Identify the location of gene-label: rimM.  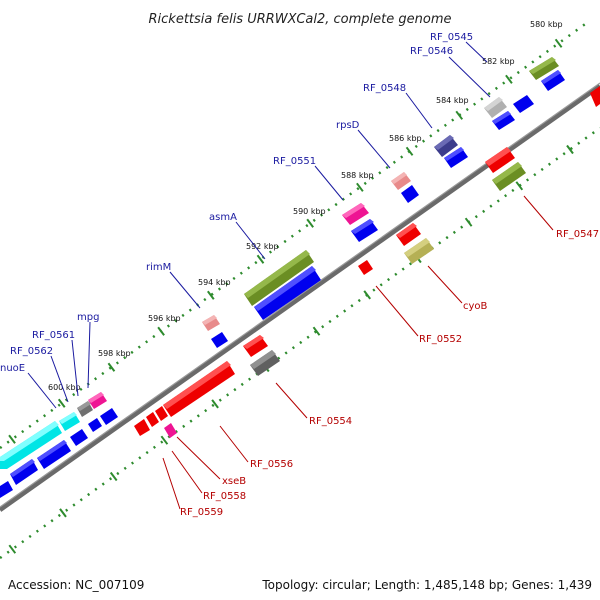
(158, 267).